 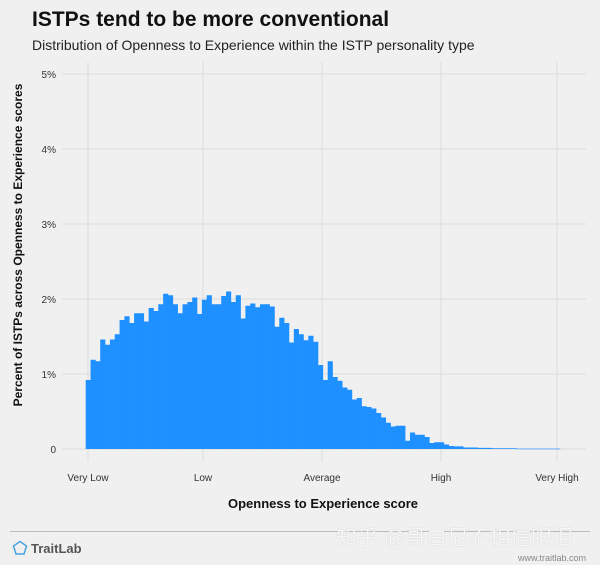 What do you see at coordinates (323, 503) in the screenshot?
I see `x-axis-label: Openness to Experience score` at bounding box center [323, 503].